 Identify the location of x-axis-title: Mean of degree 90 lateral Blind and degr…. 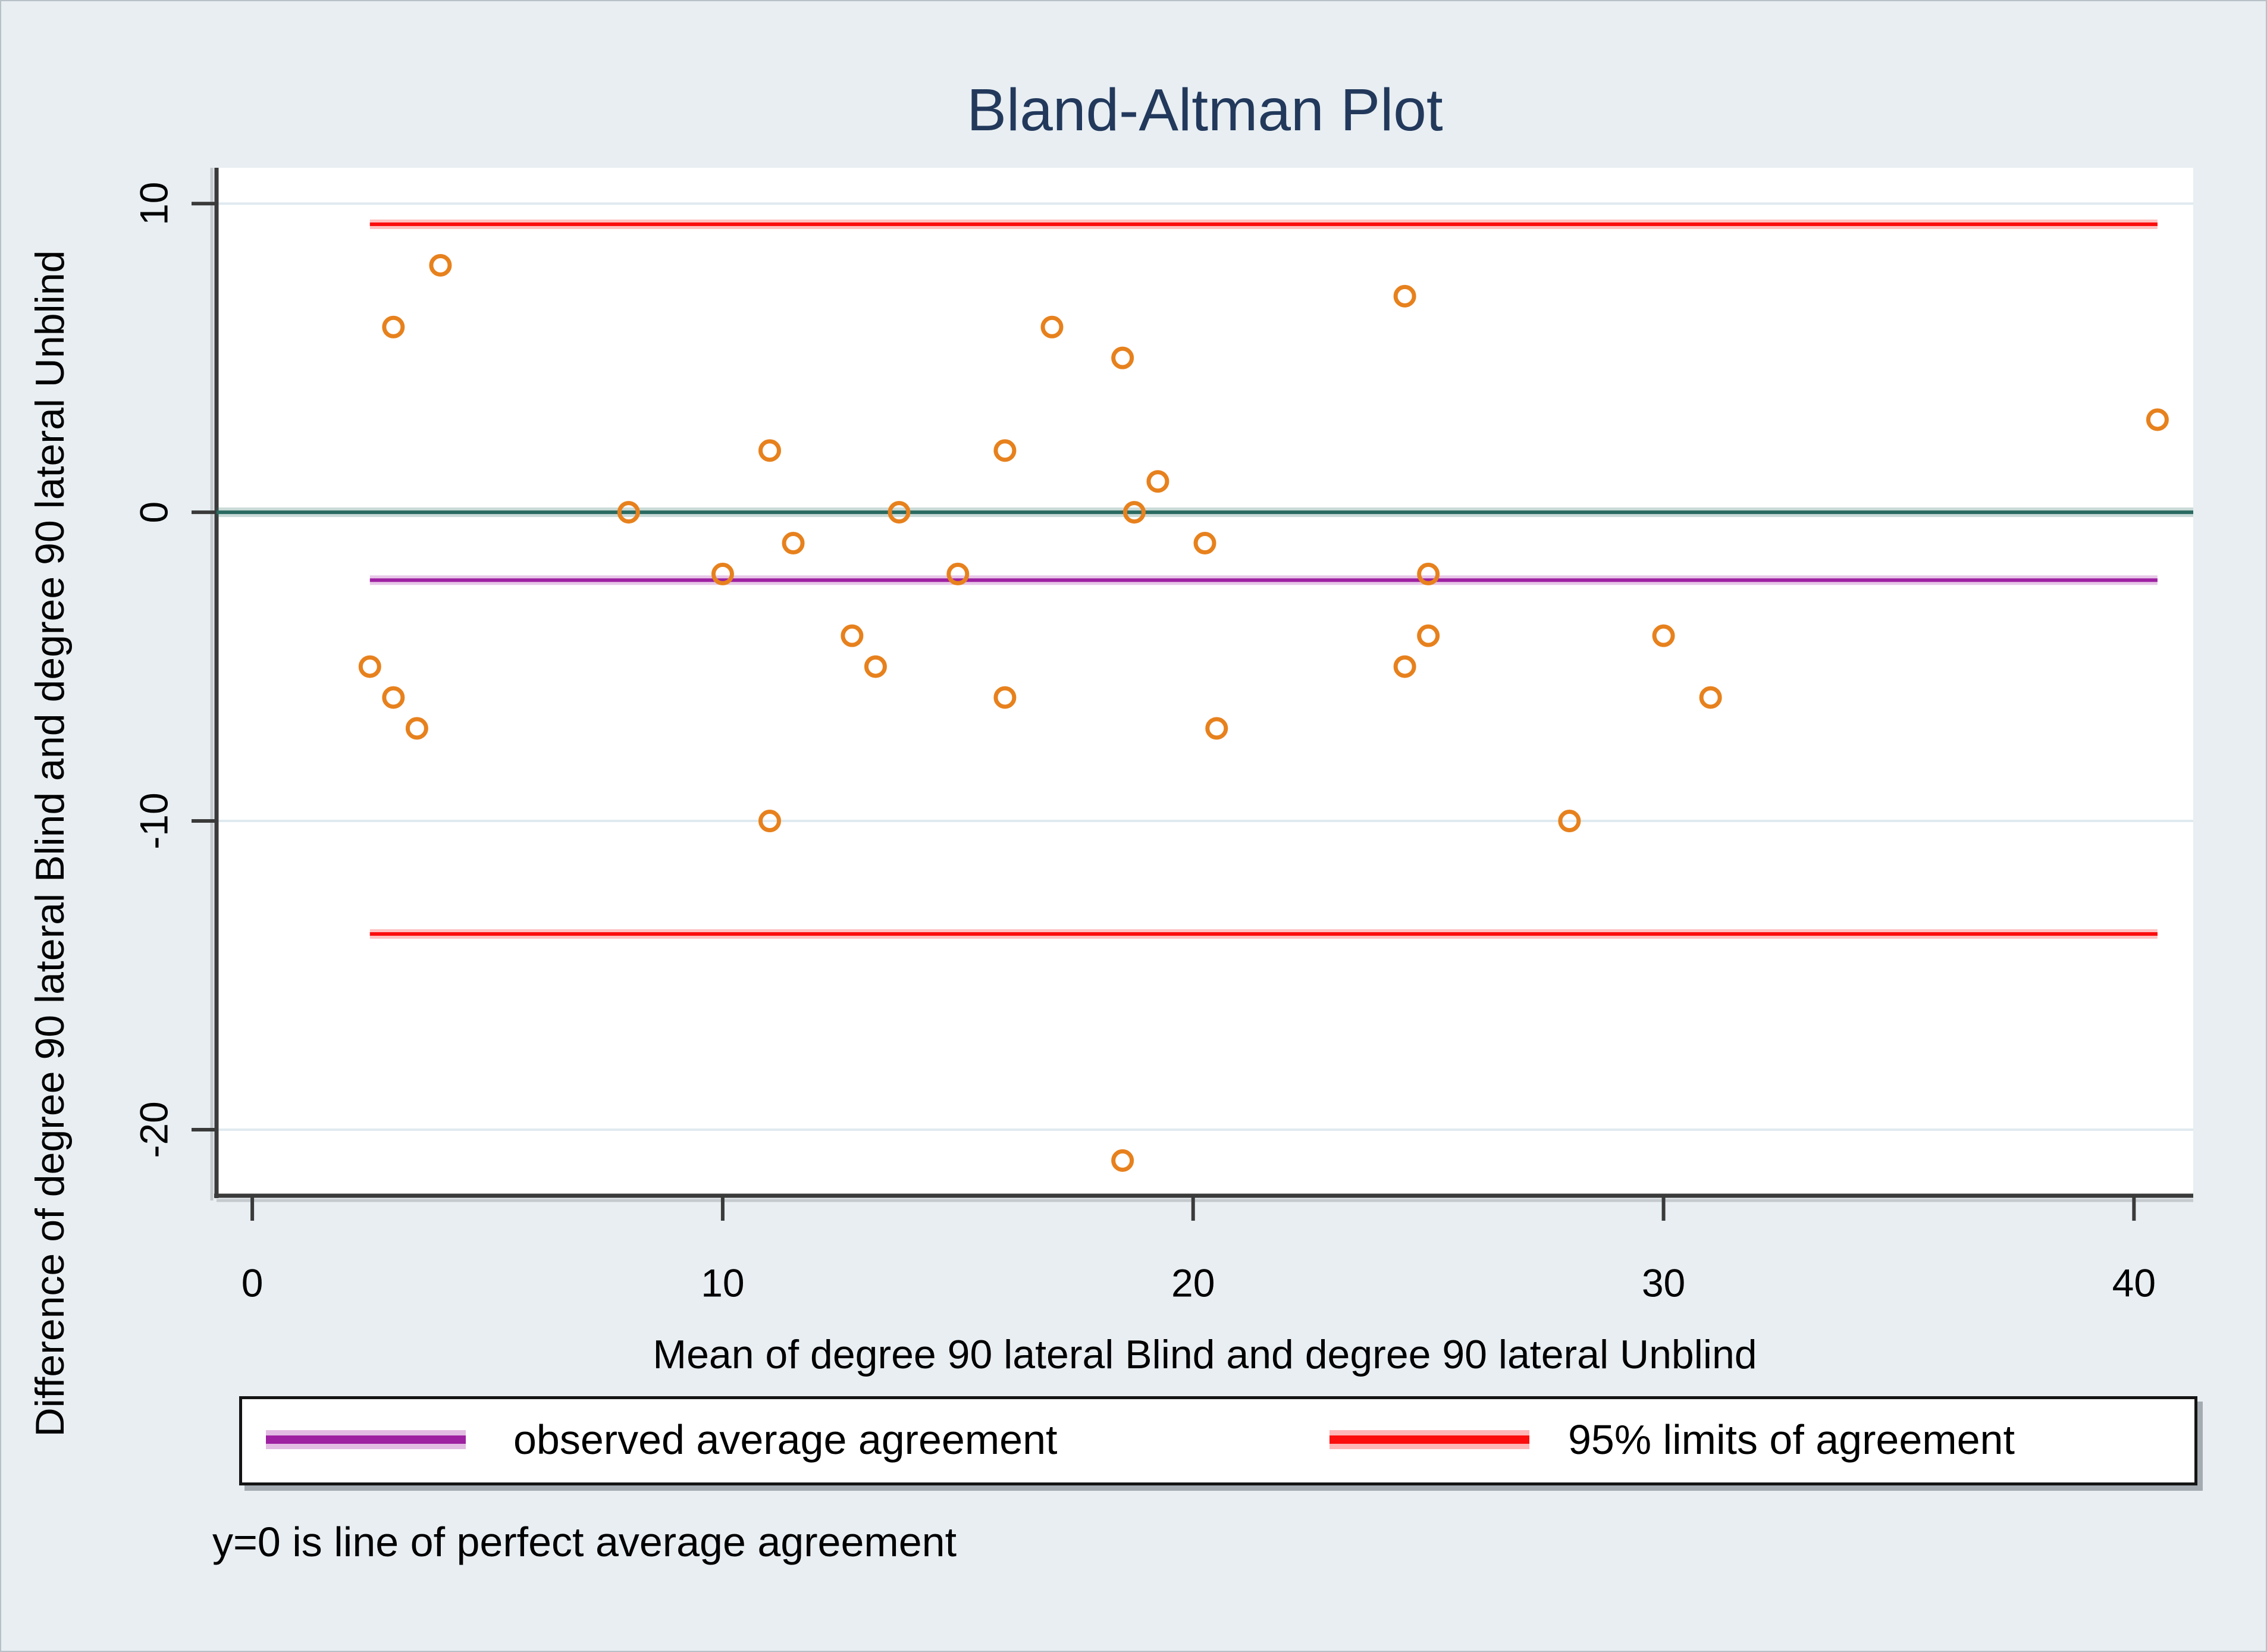
(1205, 1354).